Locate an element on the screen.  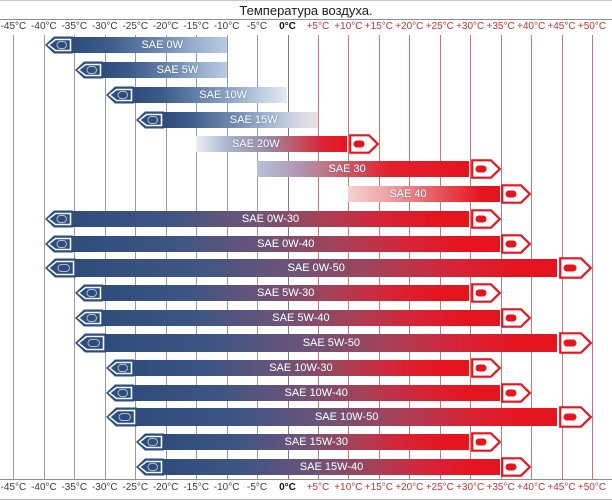
bar-label-sae-10w-40: SAE 10W-40 is located at coordinates (316, 392).